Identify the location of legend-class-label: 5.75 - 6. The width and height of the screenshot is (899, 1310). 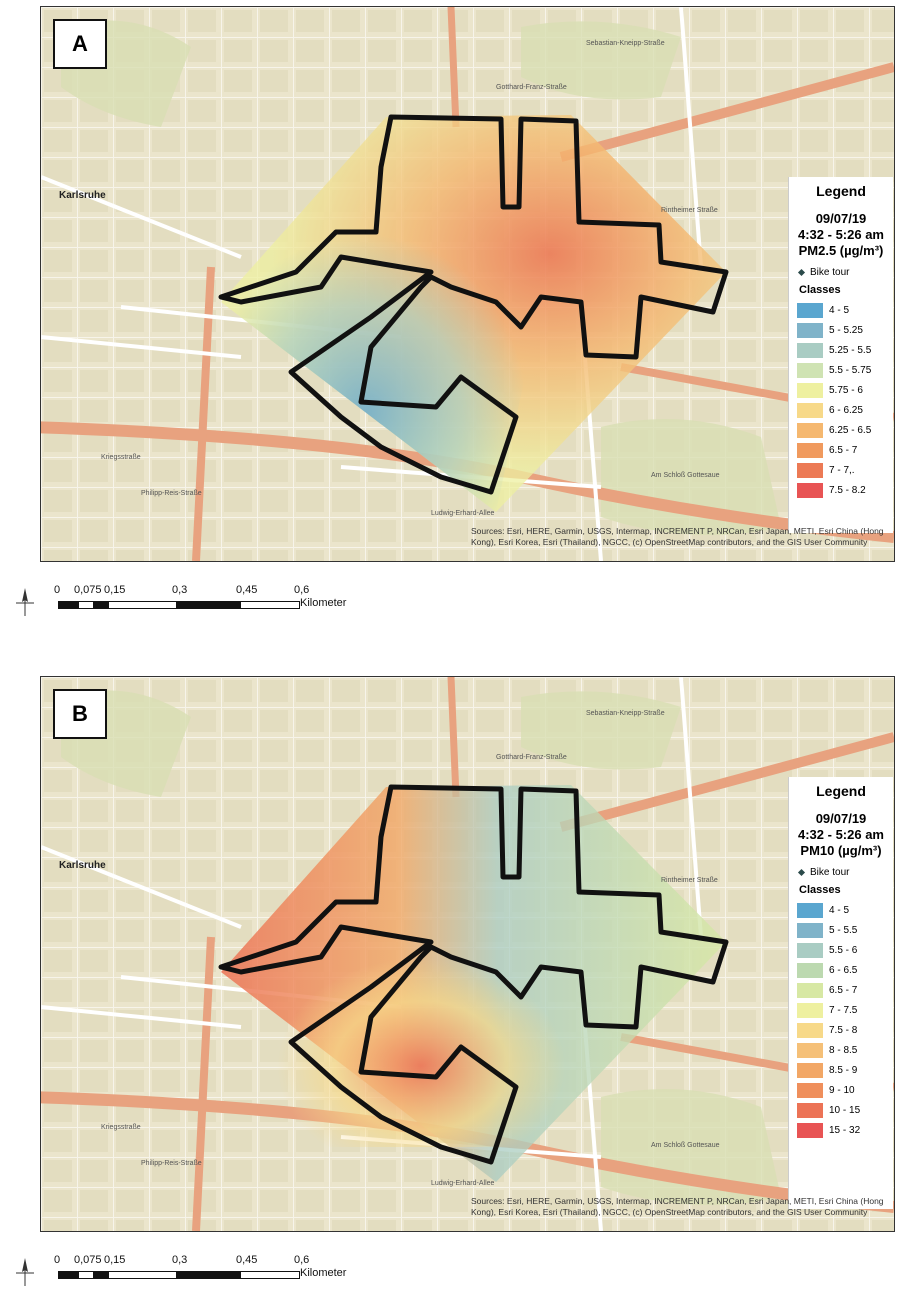
(846, 390).